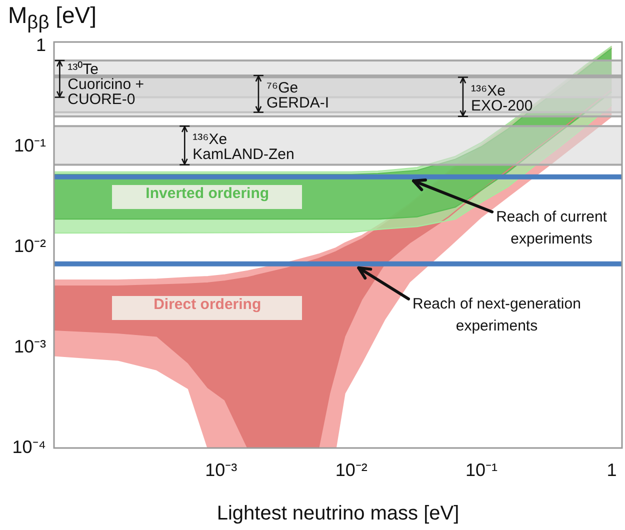 The image size is (625, 530). Describe the element at coordinates (351, 470) in the screenshot. I see `x-tick-label: 10⁻²` at that location.